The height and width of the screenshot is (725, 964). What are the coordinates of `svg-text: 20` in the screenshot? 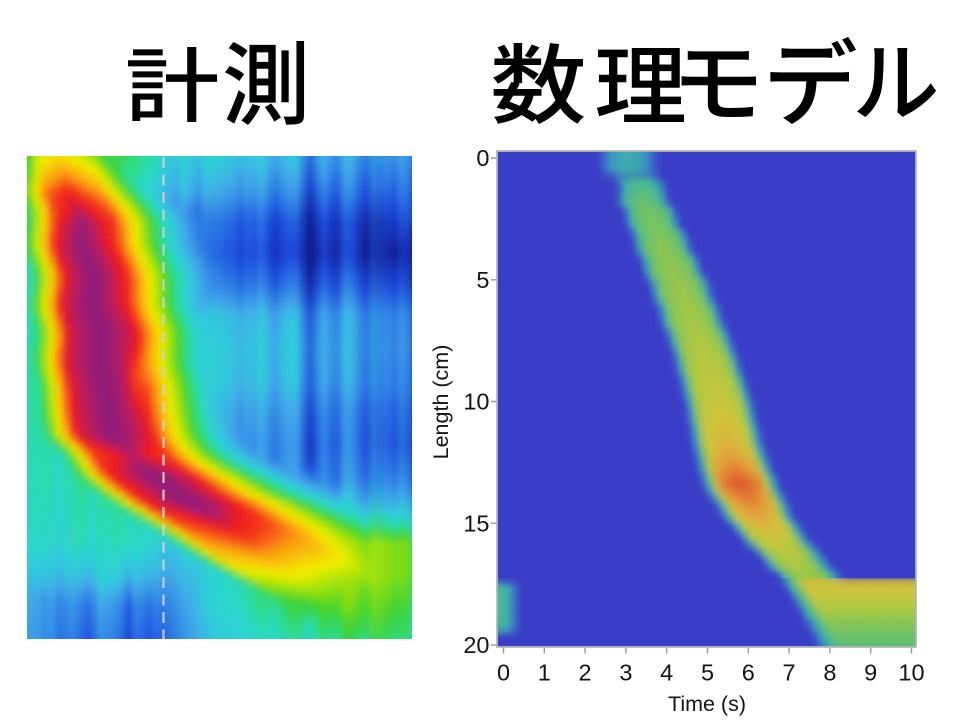 It's located at (476, 645).